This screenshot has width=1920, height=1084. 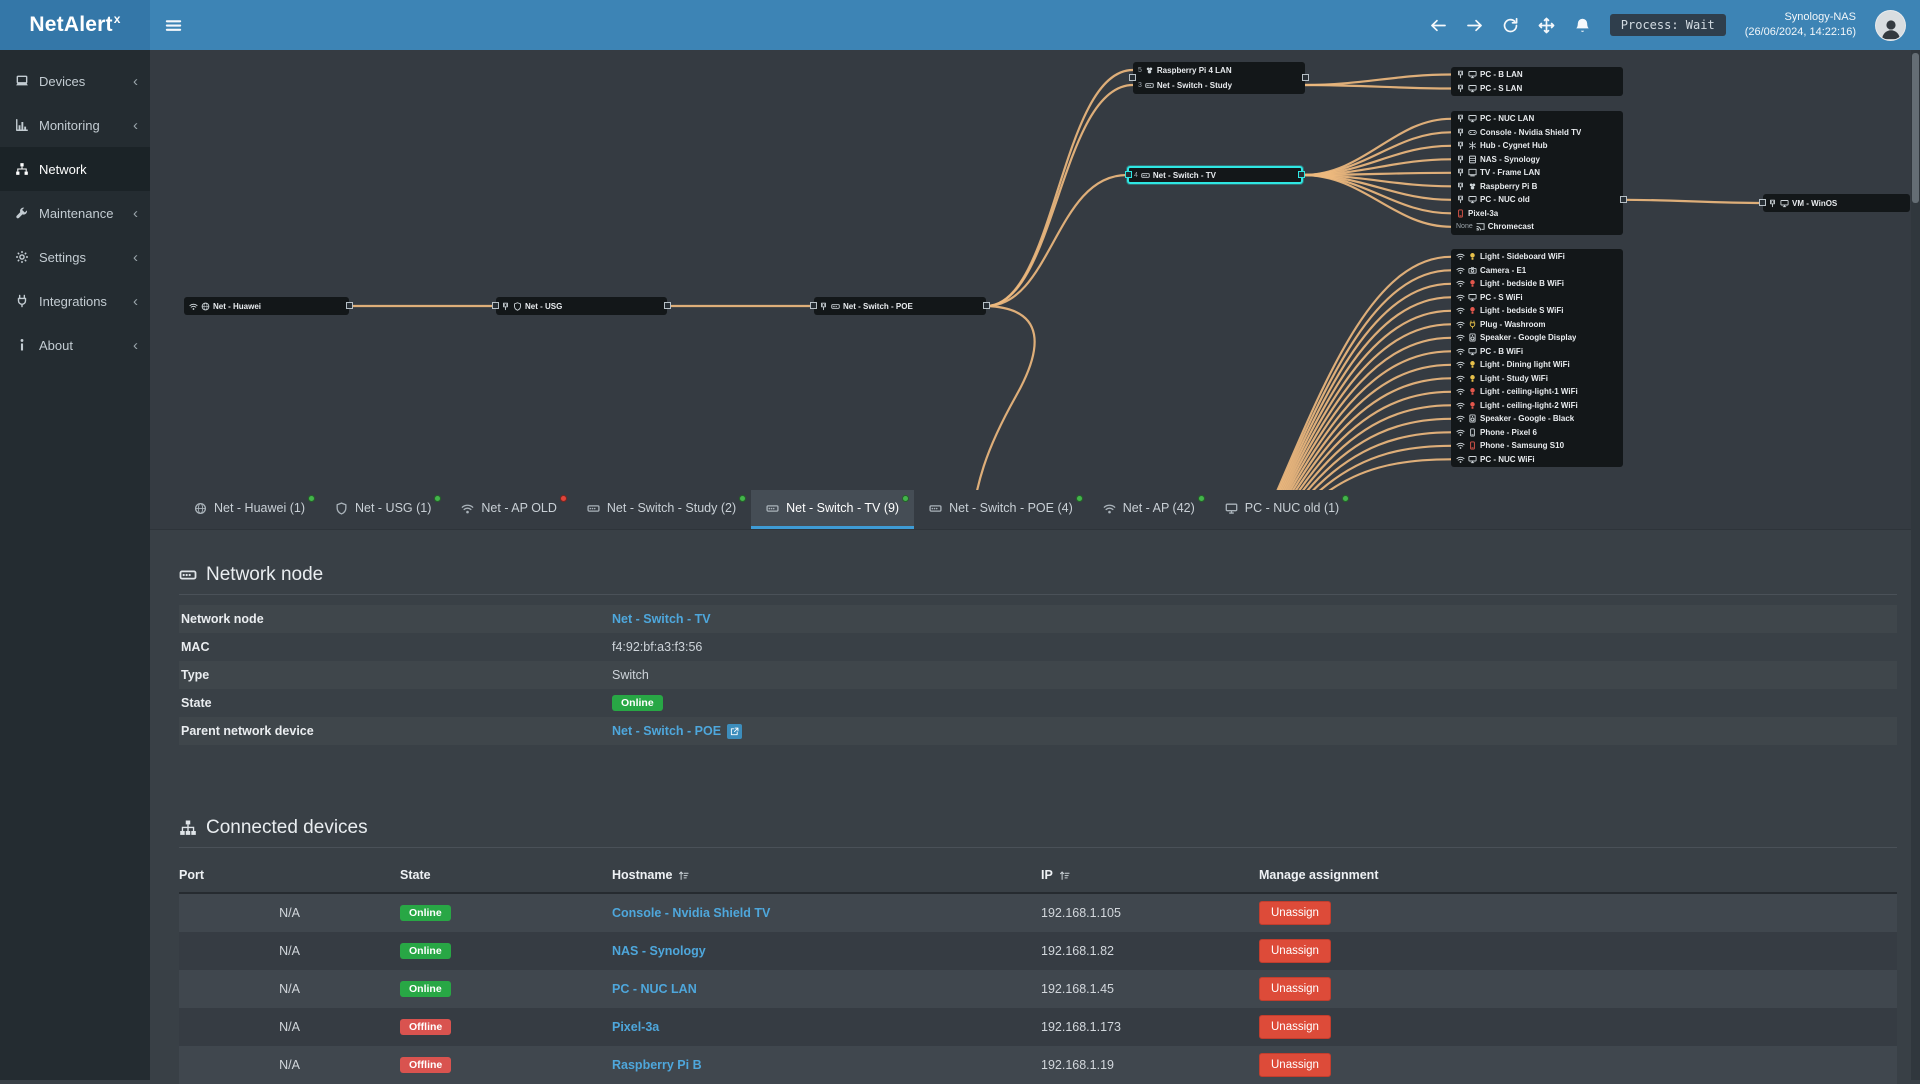 What do you see at coordinates (835, 306) in the screenshot?
I see `switch-icon` at bounding box center [835, 306].